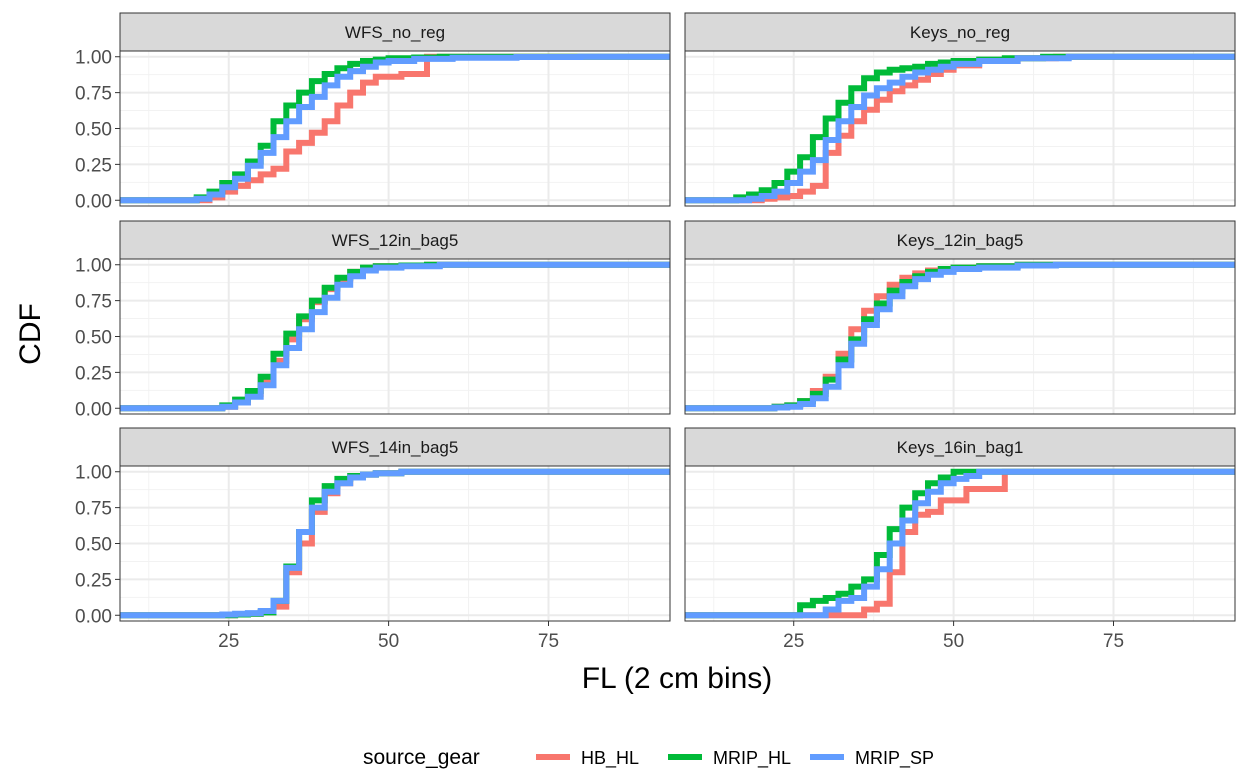 The height and width of the screenshot is (778, 1238). What do you see at coordinates (671, 636) in the screenshot?
I see `x-axis-ticks: 25 50 75 25 50 75` at bounding box center [671, 636].